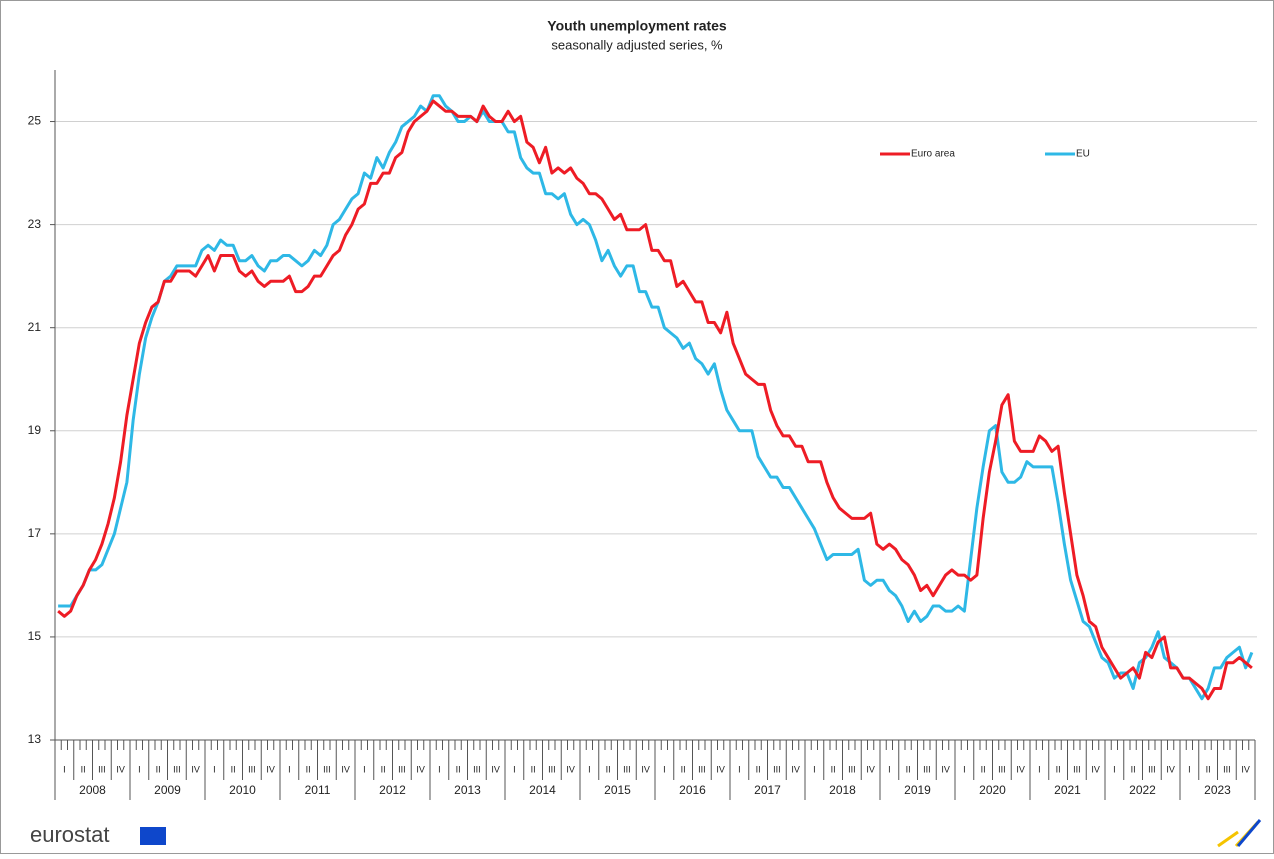  What do you see at coordinates (167, 790) in the screenshot?
I see `year-label: 2009` at bounding box center [167, 790].